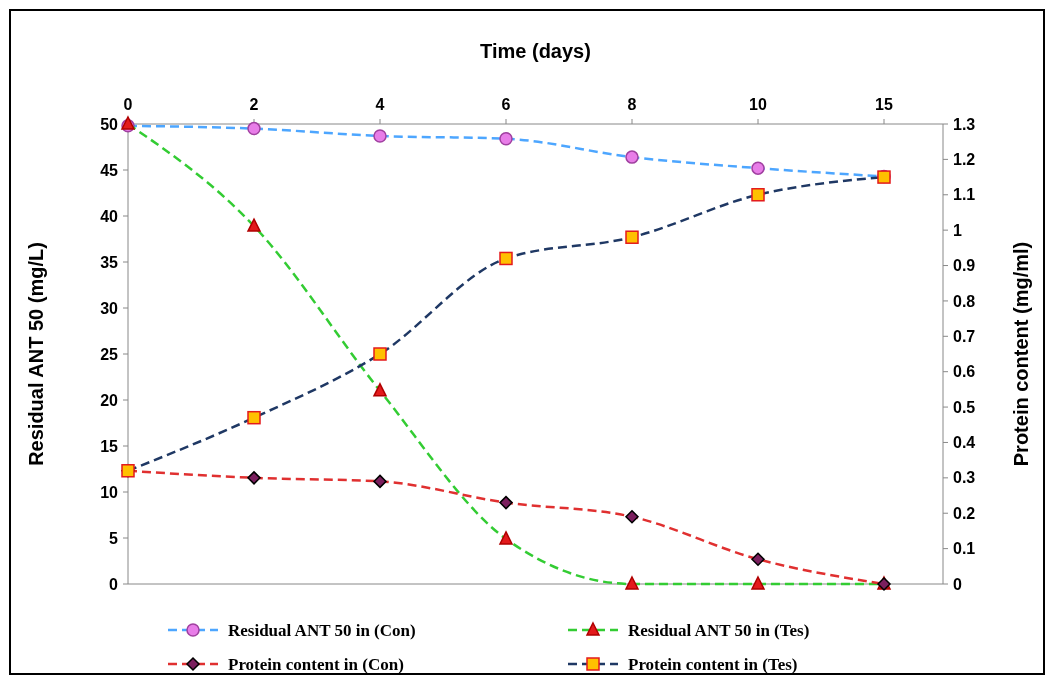 This screenshot has height=679, width=1052. What do you see at coordinates (114, 584) in the screenshot?
I see `y-tick-label: 0` at bounding box center [114, 584].